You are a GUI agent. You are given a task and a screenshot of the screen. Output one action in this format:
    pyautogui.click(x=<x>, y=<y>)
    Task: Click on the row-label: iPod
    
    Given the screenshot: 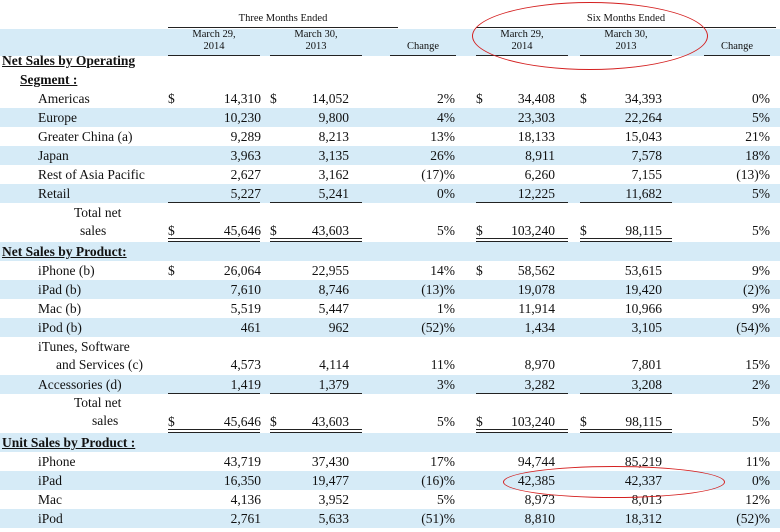 What is the action you would take?
    pyautogui.click(x=50, y=518)
    